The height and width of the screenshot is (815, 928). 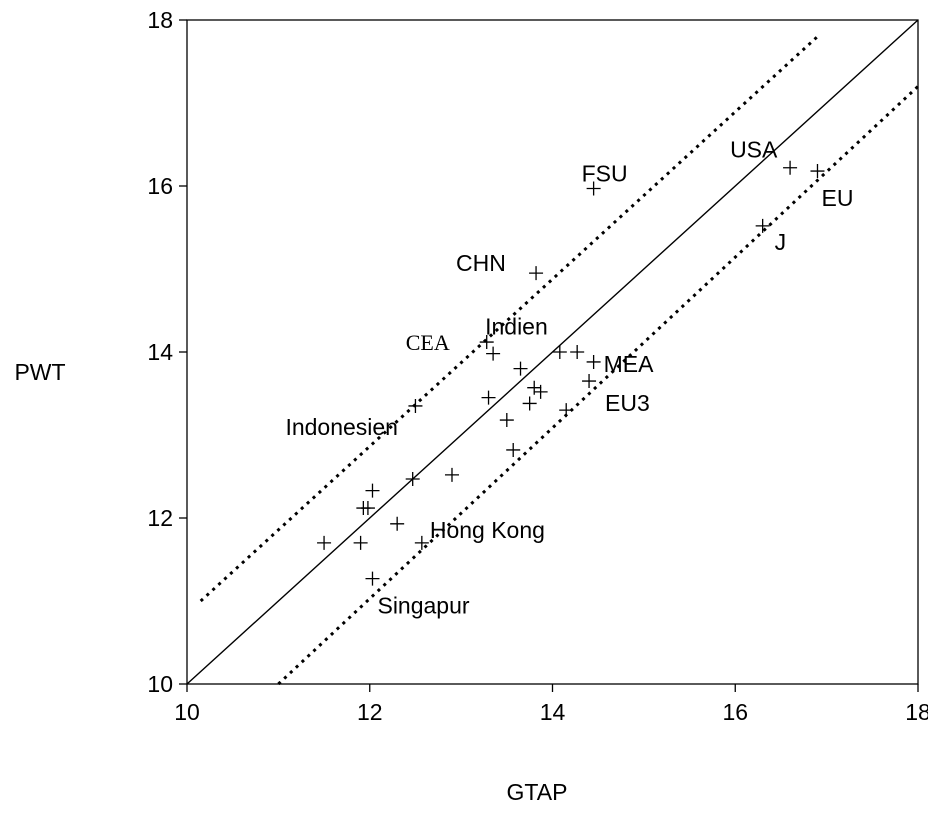 I want to click on x-axis-title: GTAP, so click(x=537, y=792).